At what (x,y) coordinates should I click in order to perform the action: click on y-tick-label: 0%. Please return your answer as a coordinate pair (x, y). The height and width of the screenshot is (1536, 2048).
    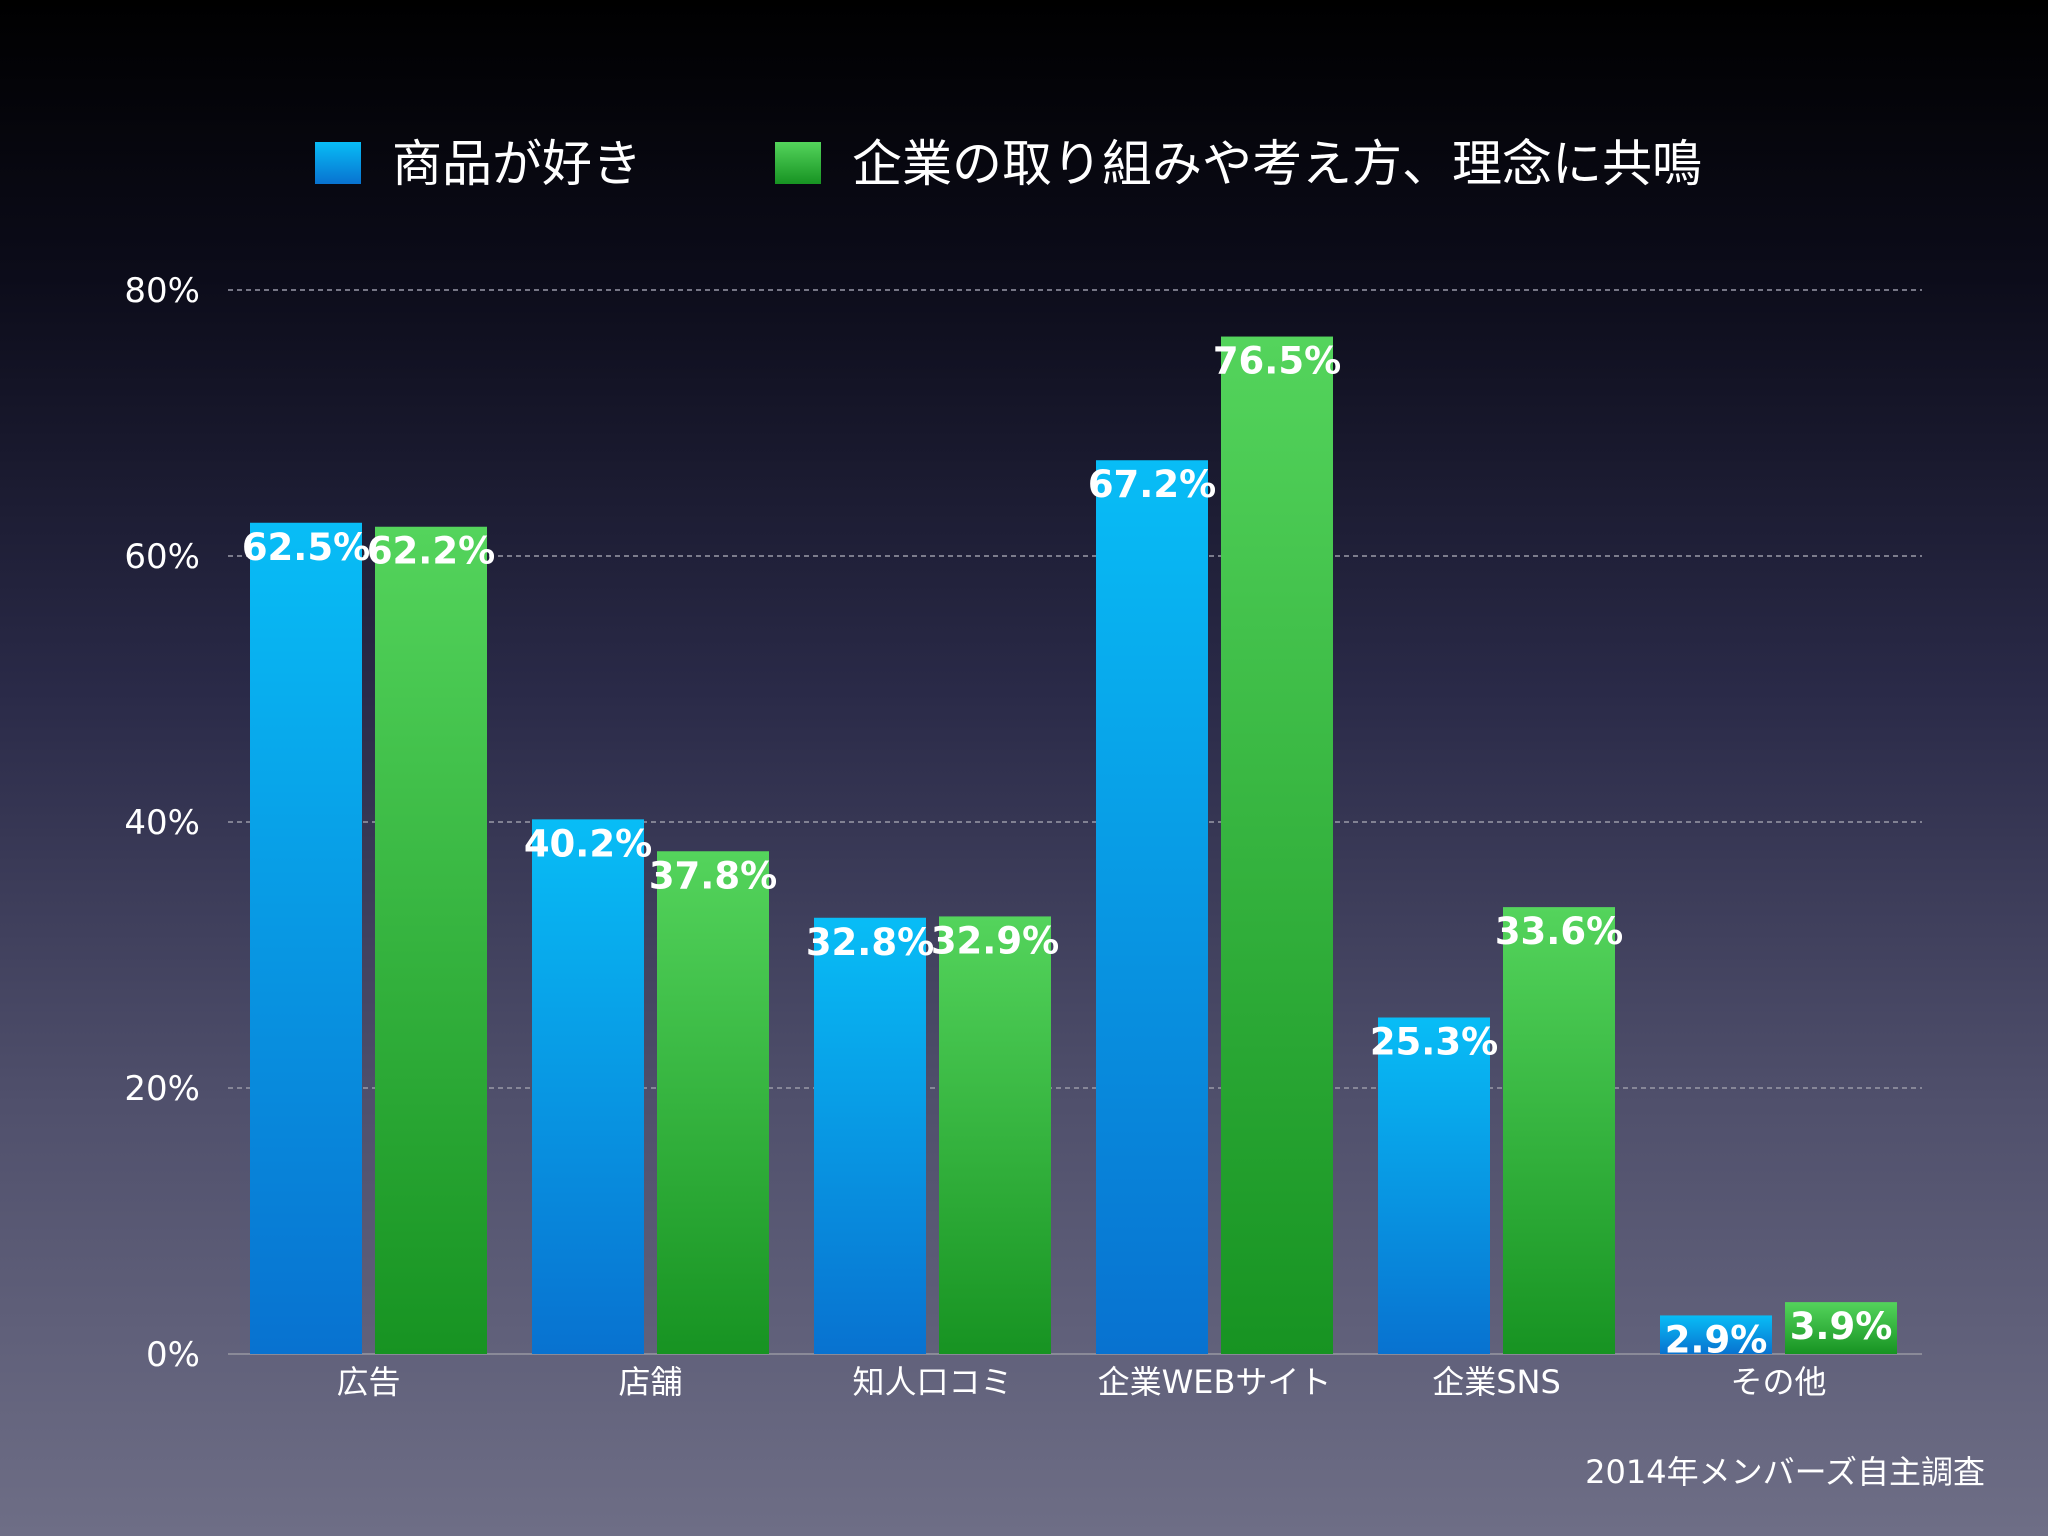
    Looking at the image, I should click on (173, 1355).